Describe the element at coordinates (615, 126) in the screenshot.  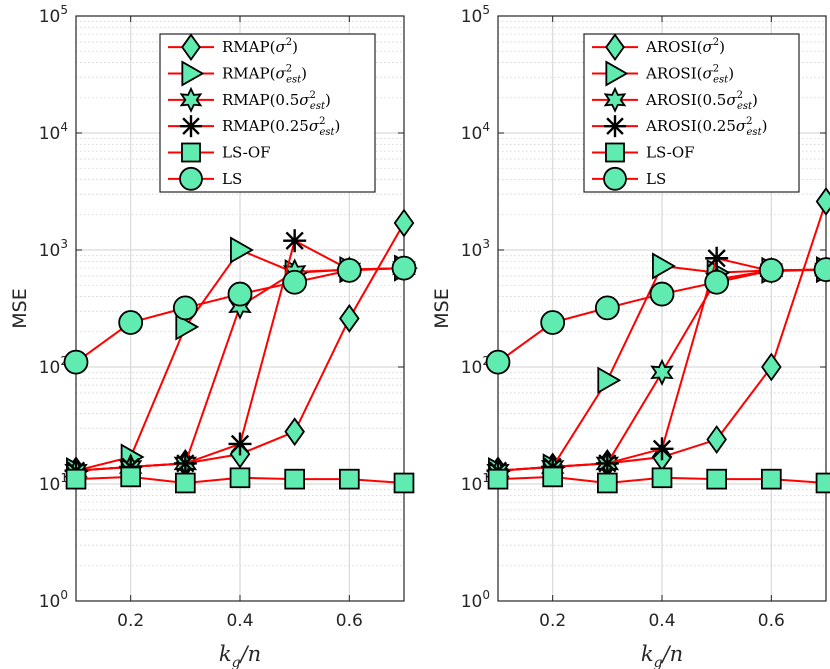
I see `legend-marker-asterisk` at that location.